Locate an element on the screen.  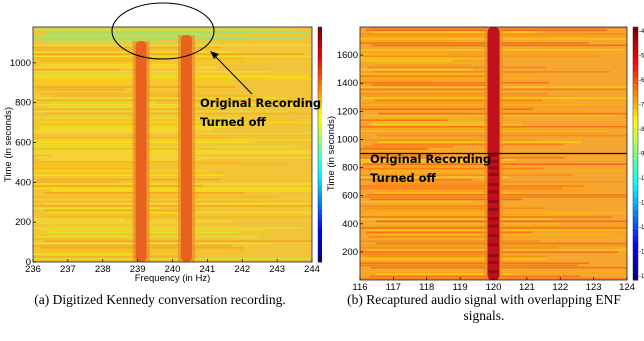
y-tick-label: 800 is located at coordinates (350, 168).